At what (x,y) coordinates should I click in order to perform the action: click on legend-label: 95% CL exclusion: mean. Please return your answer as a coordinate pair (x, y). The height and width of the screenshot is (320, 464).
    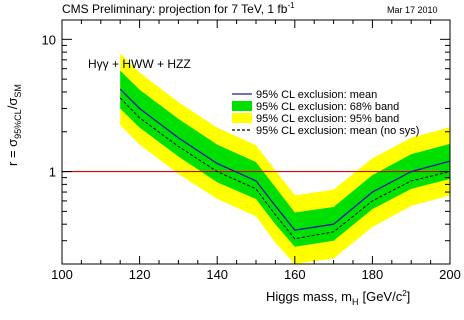
    Looking at the image, I should click on (316, 95).